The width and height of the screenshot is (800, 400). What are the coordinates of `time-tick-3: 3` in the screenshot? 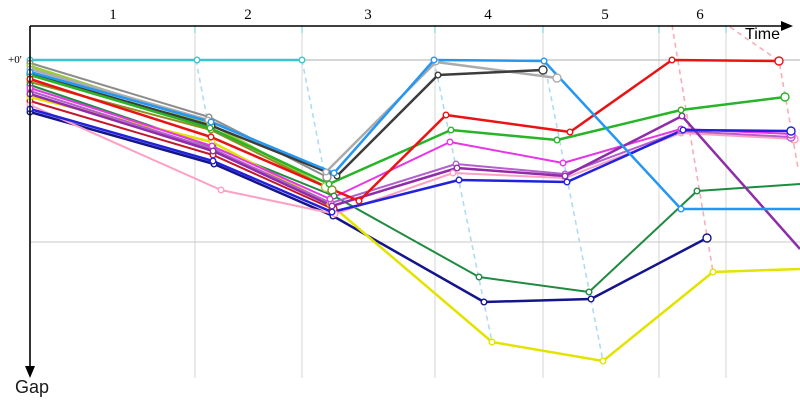 It's located at (368, 15).